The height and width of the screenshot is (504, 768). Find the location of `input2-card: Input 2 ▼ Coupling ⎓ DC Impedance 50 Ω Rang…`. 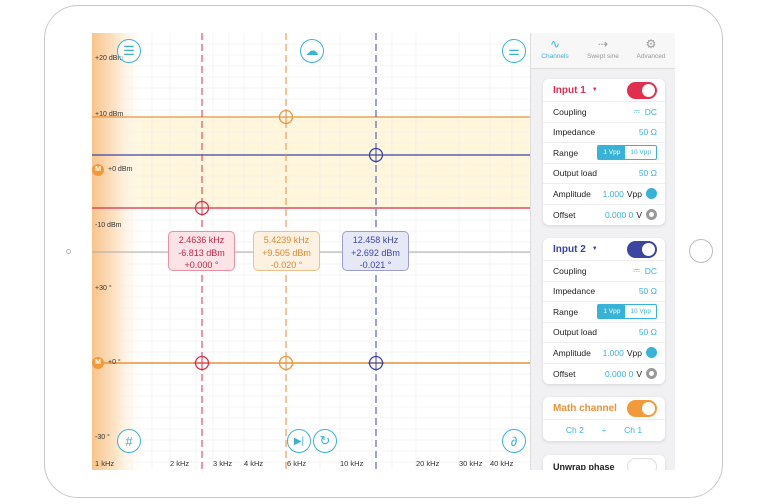

input2-card: Input 2 ▼ Coupling ⎓ DC Impedance 50 Ω Rang… is located at coordinates (604, 311).